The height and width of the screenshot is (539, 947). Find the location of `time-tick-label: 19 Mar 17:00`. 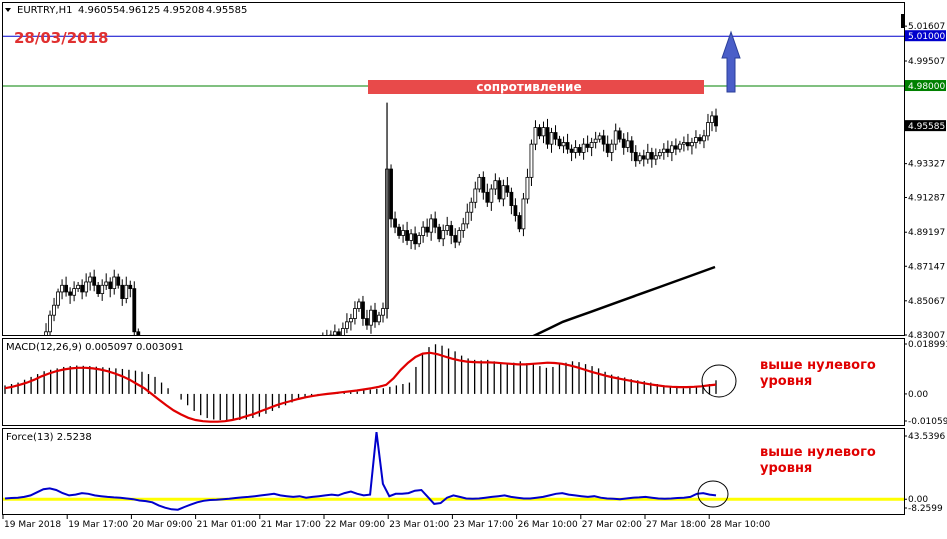

time-tick-label: 19 Mar 17:00 is located at coordinates (98, 525).